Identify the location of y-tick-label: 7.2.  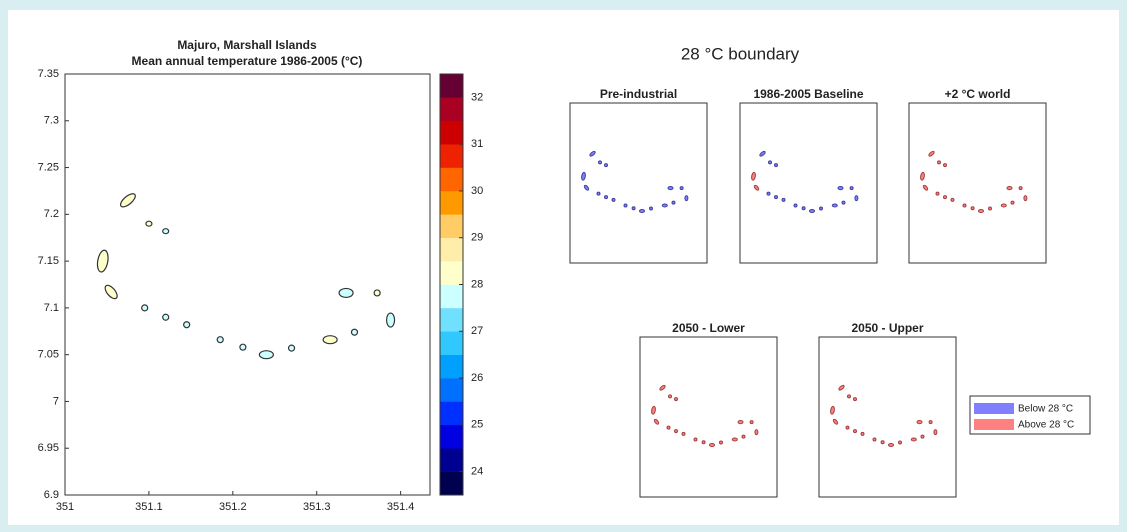
(51, 214).